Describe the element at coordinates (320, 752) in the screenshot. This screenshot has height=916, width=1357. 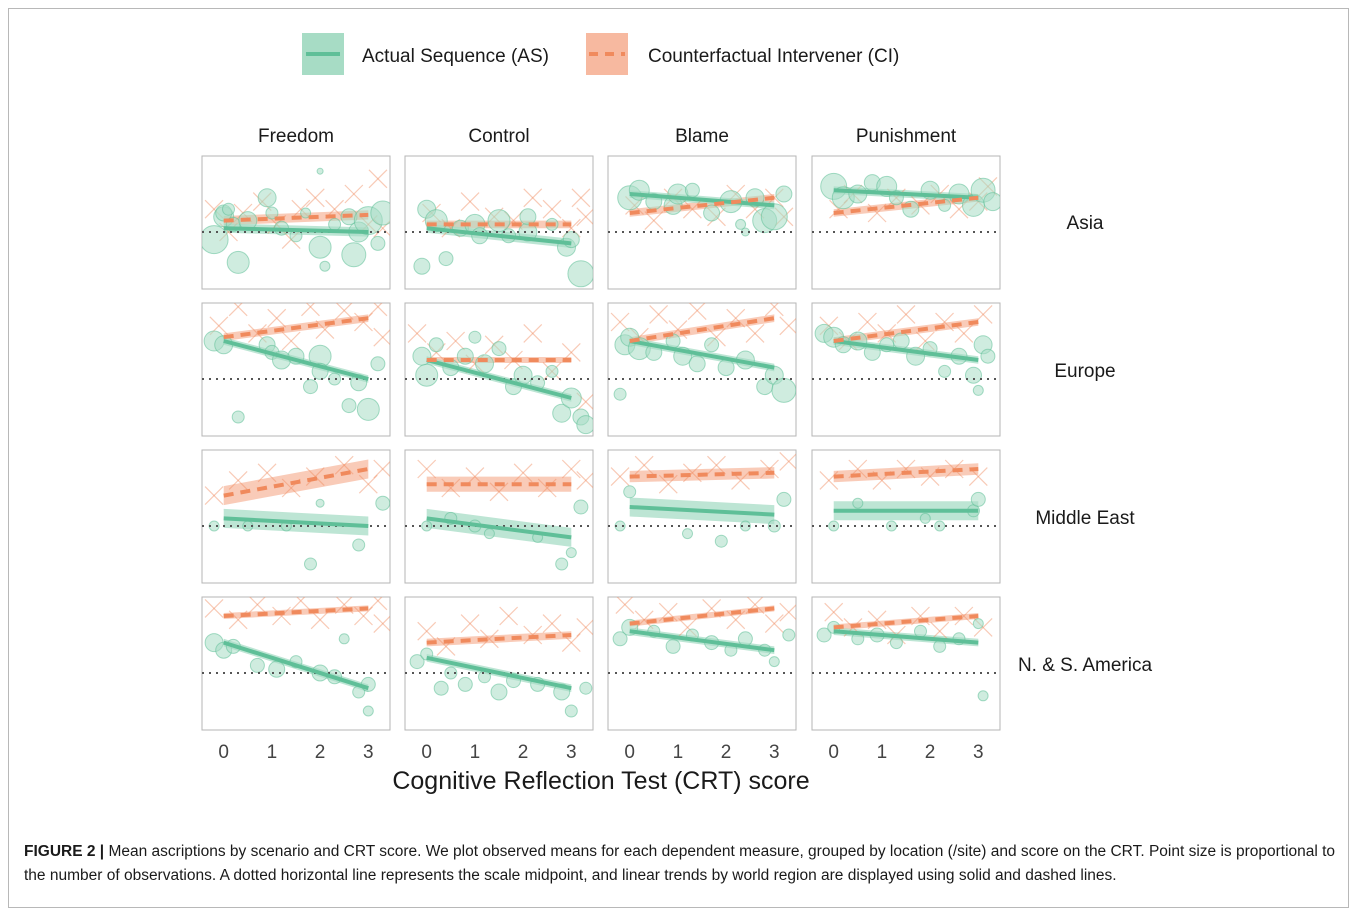
I see `x-tick-label: 2` at that location.